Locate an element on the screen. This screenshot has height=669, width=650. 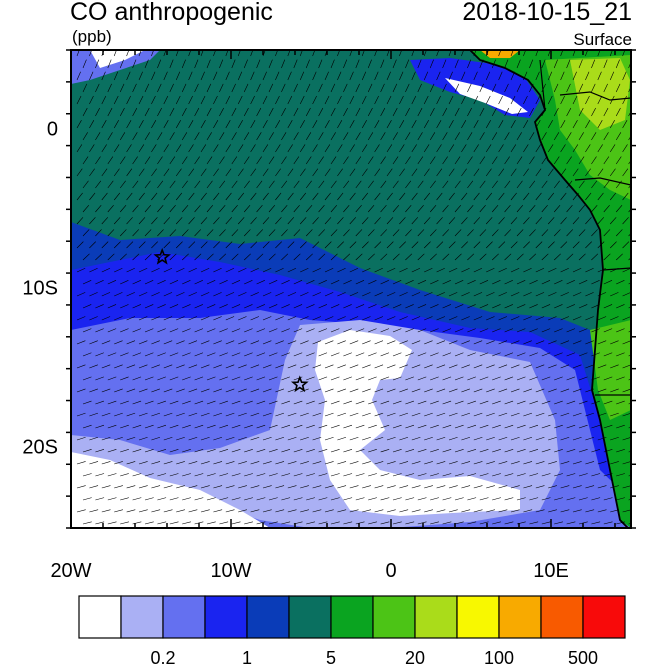
colorbar is located at coordinates (352, 617).